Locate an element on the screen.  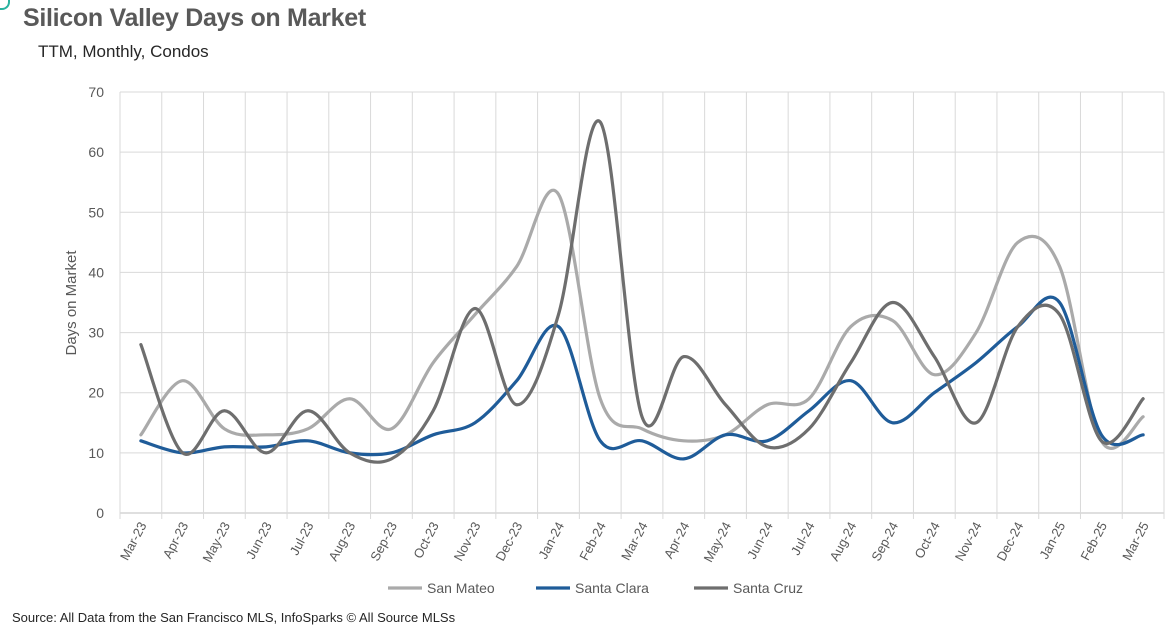
x-tick-label: Mar-24 is located at coordinates (634, 540).